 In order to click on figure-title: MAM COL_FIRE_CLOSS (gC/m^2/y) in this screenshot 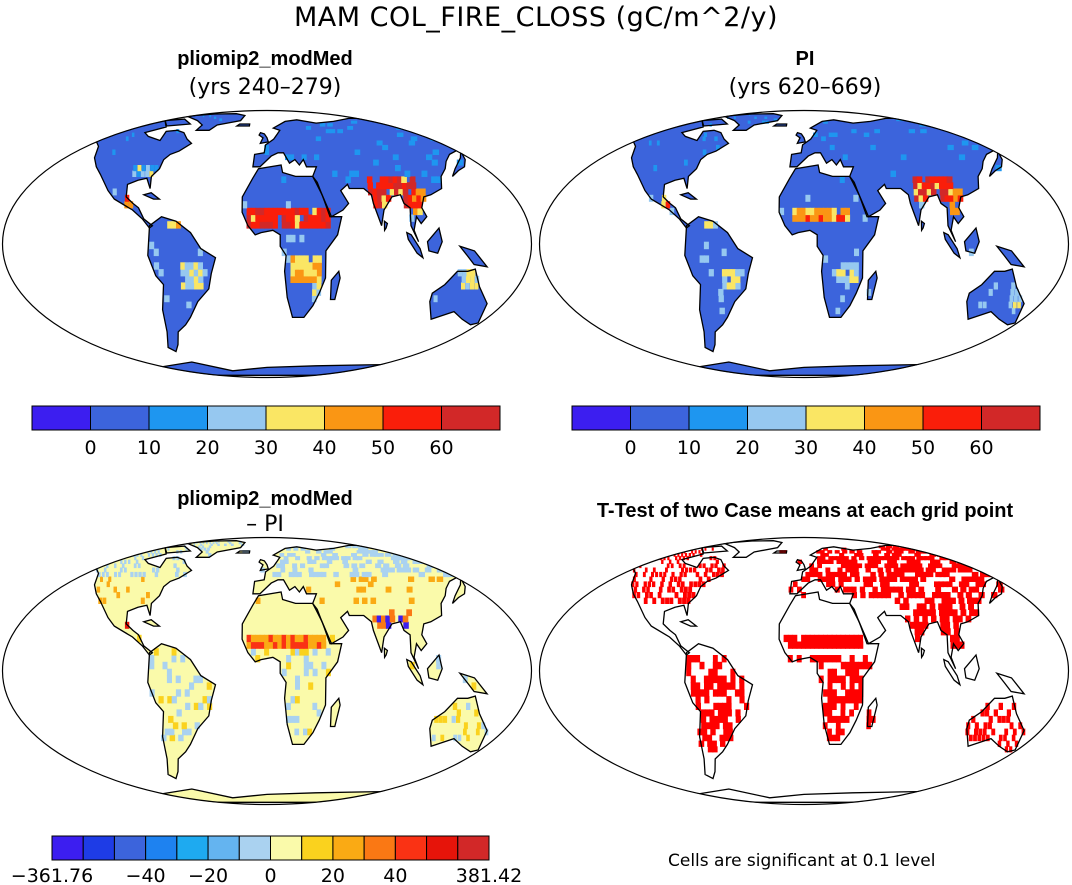, I will do `click(536, 17)`.